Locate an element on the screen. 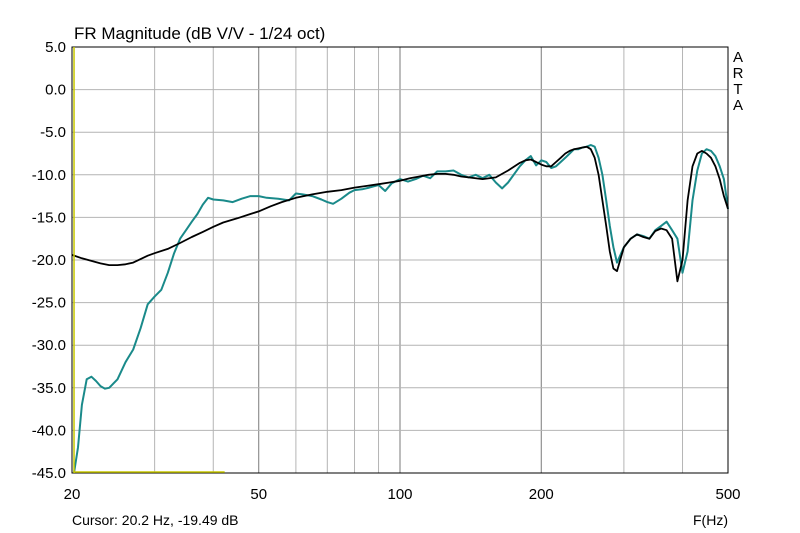  x-tick-label: 500 is located at coordinates (727, 494).